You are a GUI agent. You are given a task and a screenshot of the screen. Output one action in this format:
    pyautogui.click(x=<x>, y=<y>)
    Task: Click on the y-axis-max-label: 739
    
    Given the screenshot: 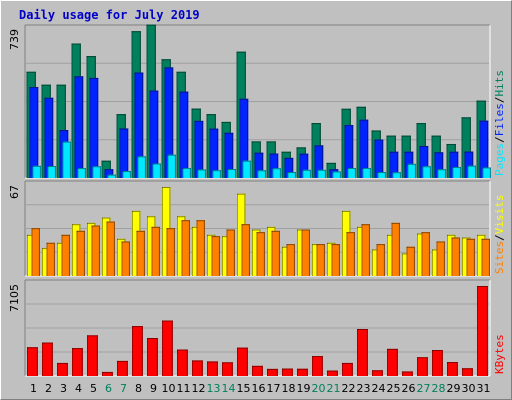 What is the action you would take?
    pyautogui.click(x=14, y=39)
    